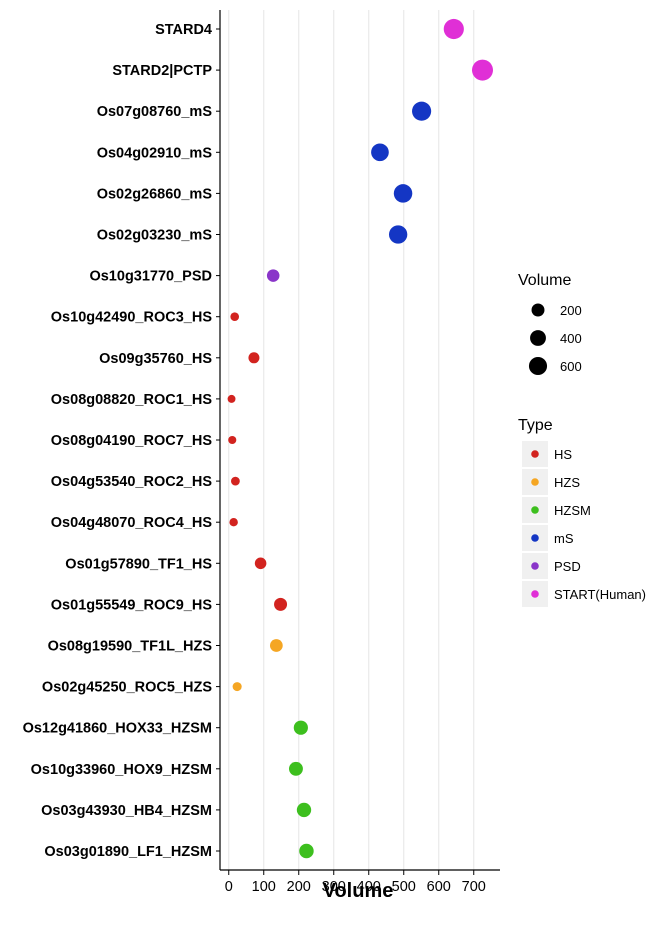 The height and width of the screenshot is (928, 665). I want to click on x-axis-title: Volume, so click(358, 891).